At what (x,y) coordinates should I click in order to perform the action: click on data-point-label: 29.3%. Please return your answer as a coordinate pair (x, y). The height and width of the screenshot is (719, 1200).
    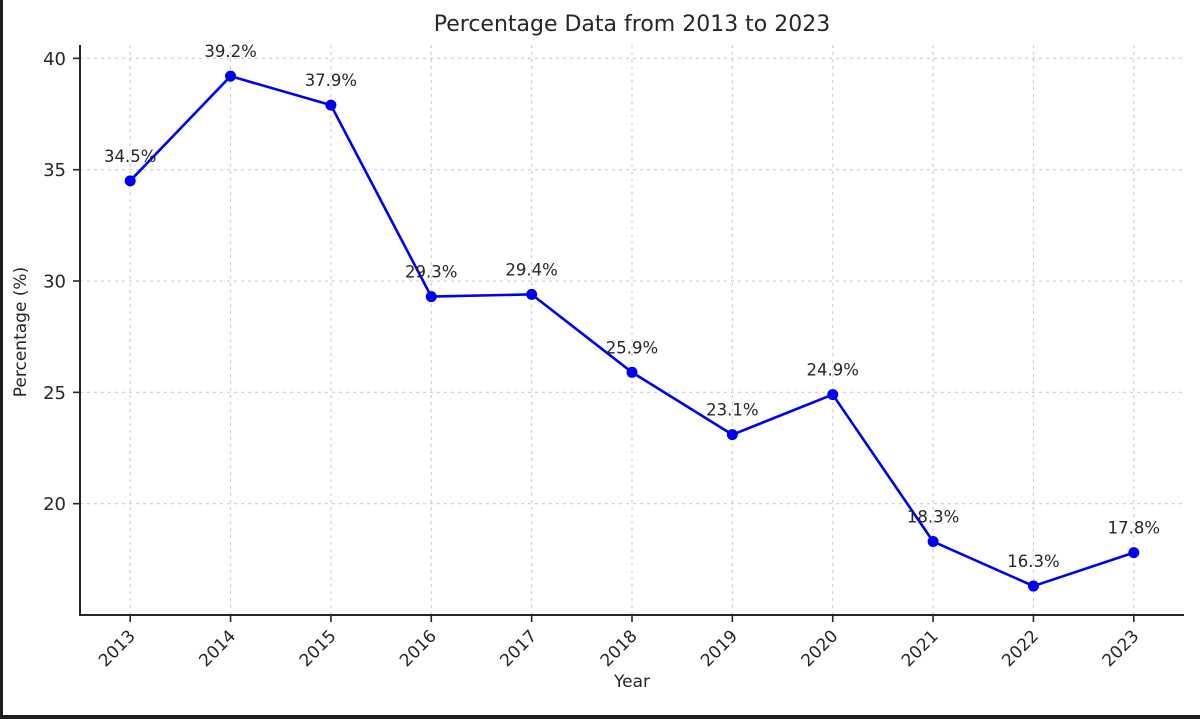
    Looking at the image, I should click on (431, 272).